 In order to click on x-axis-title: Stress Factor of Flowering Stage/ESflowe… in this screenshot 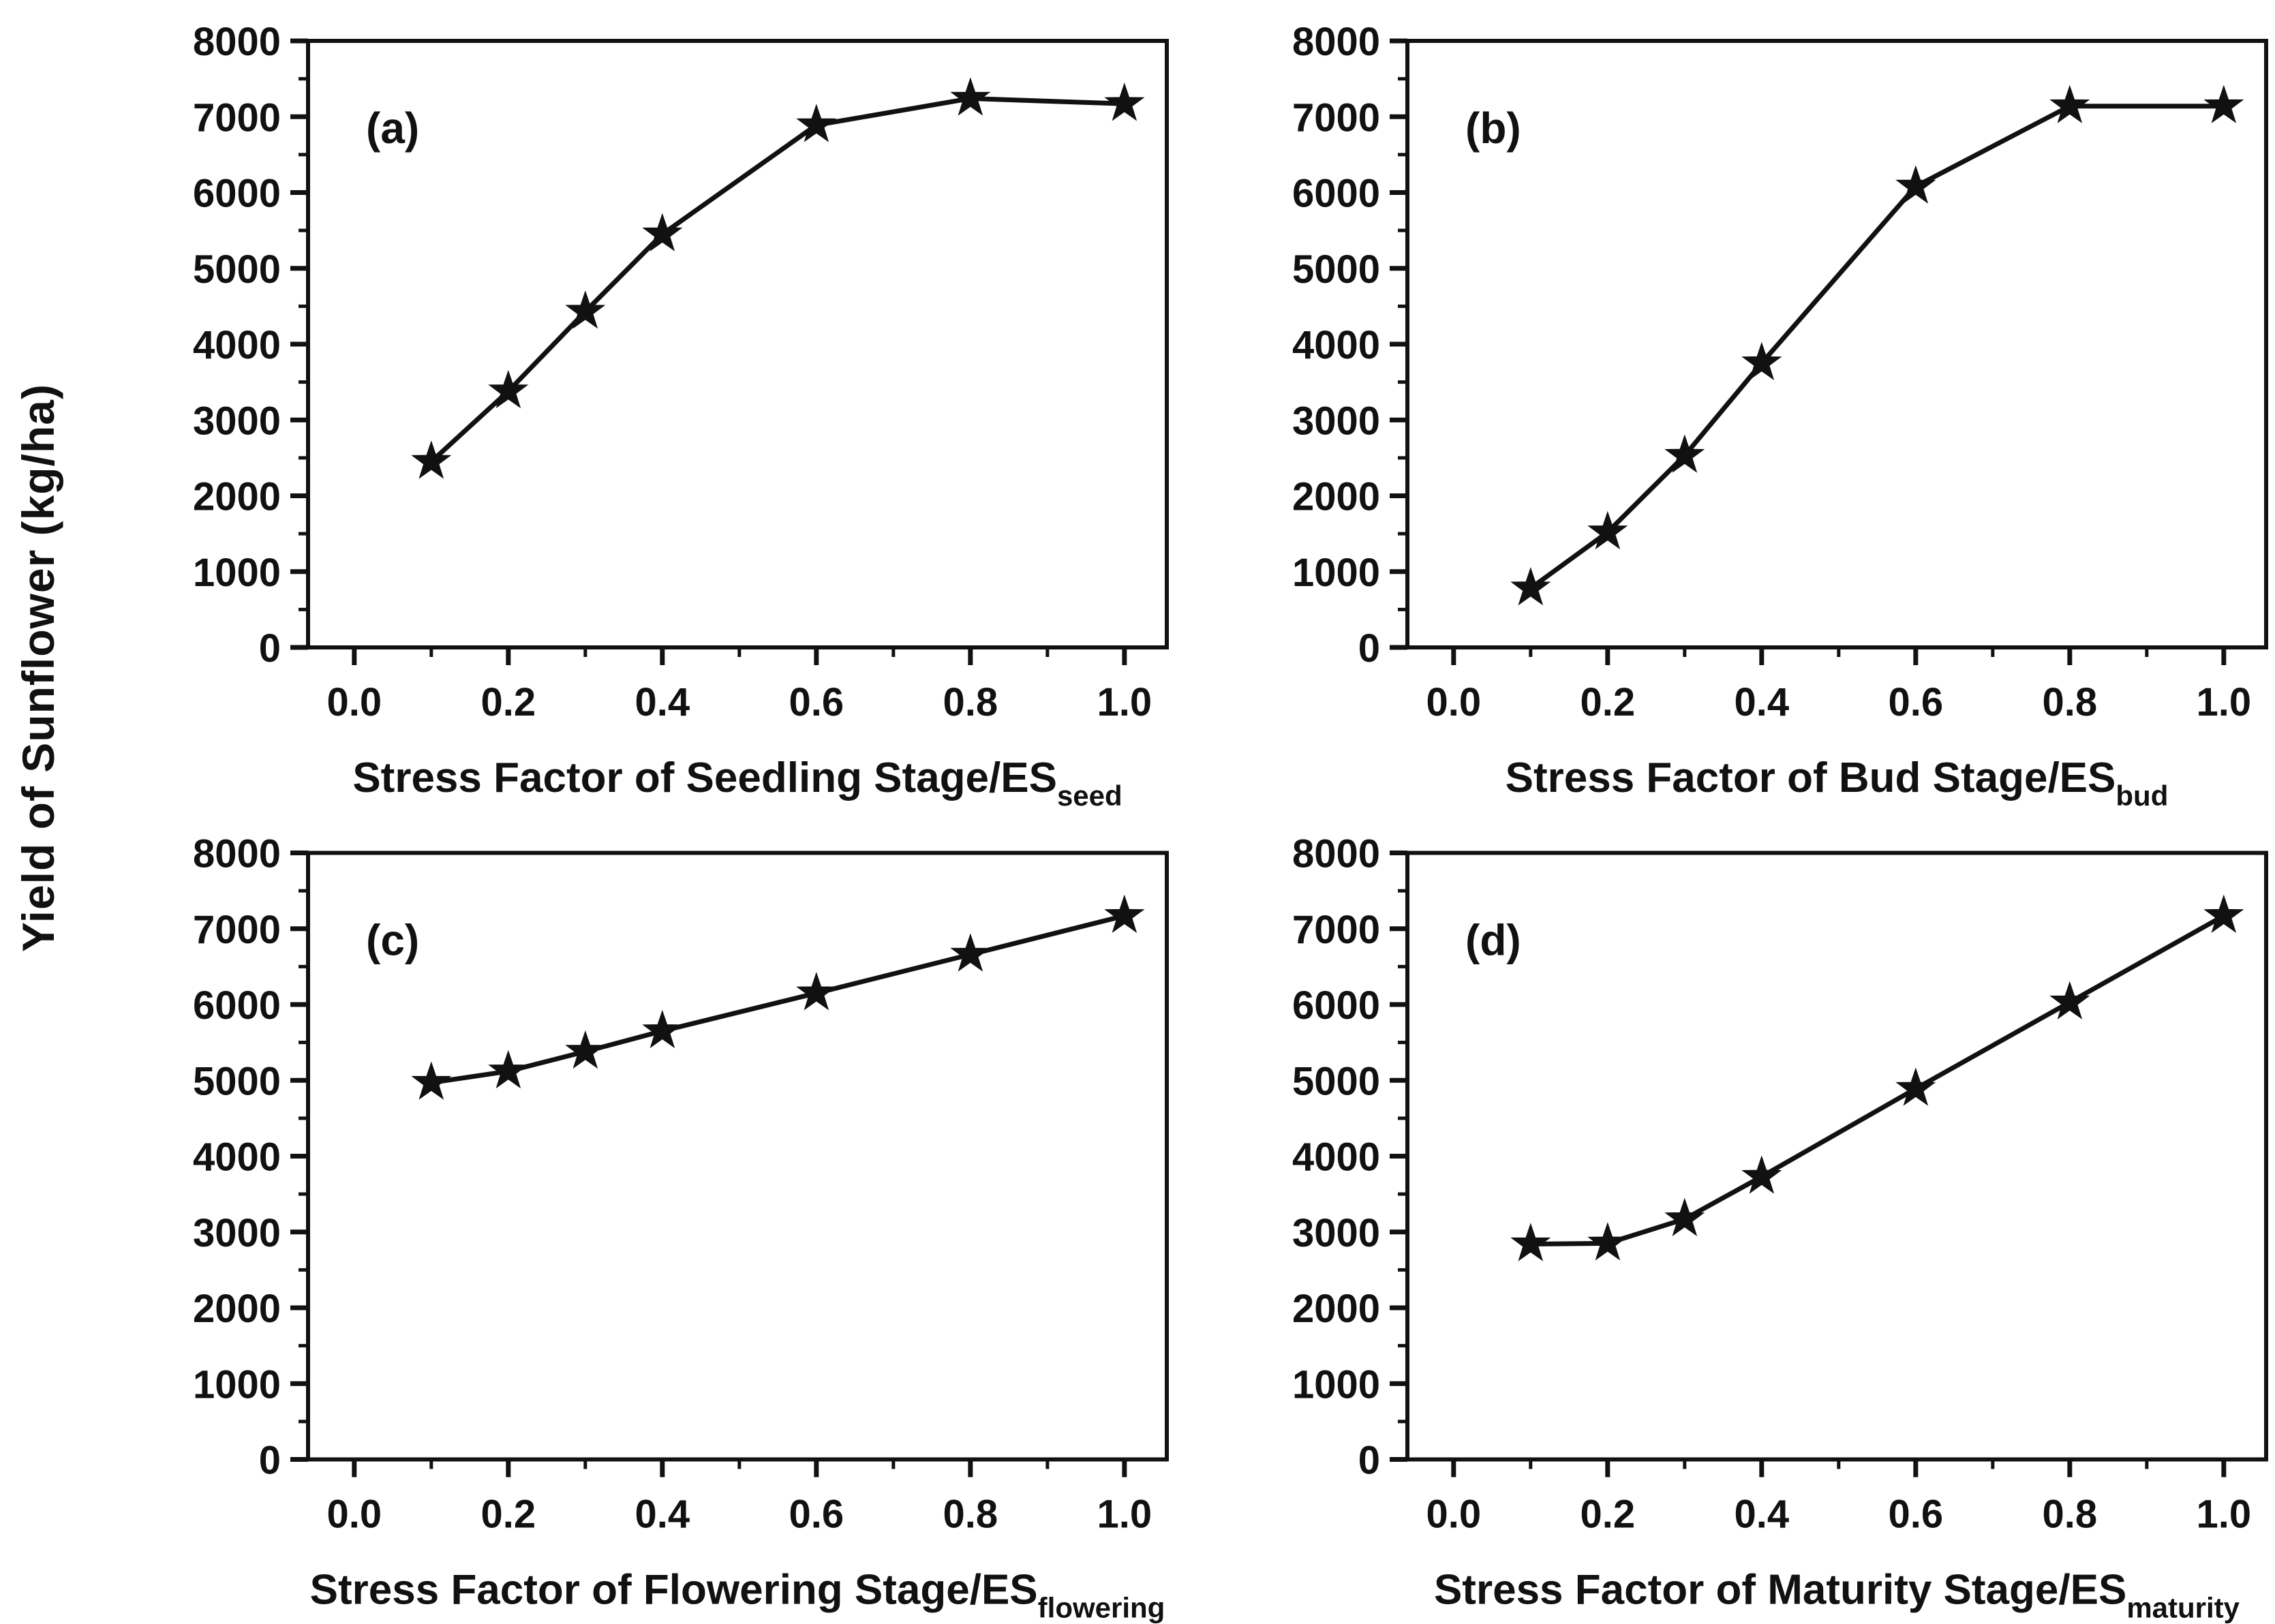, I will do `click(737, 1595)`.